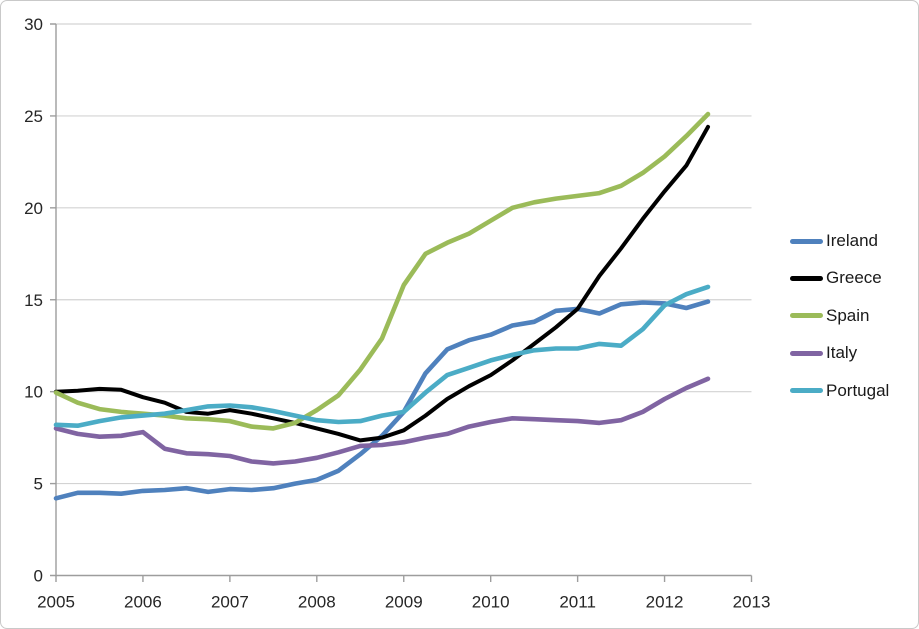  What do you see at coordinates (665, 602) in the screenshot?
I see `x-axis-label-2012: 2012` at bounding box center [665, 602].